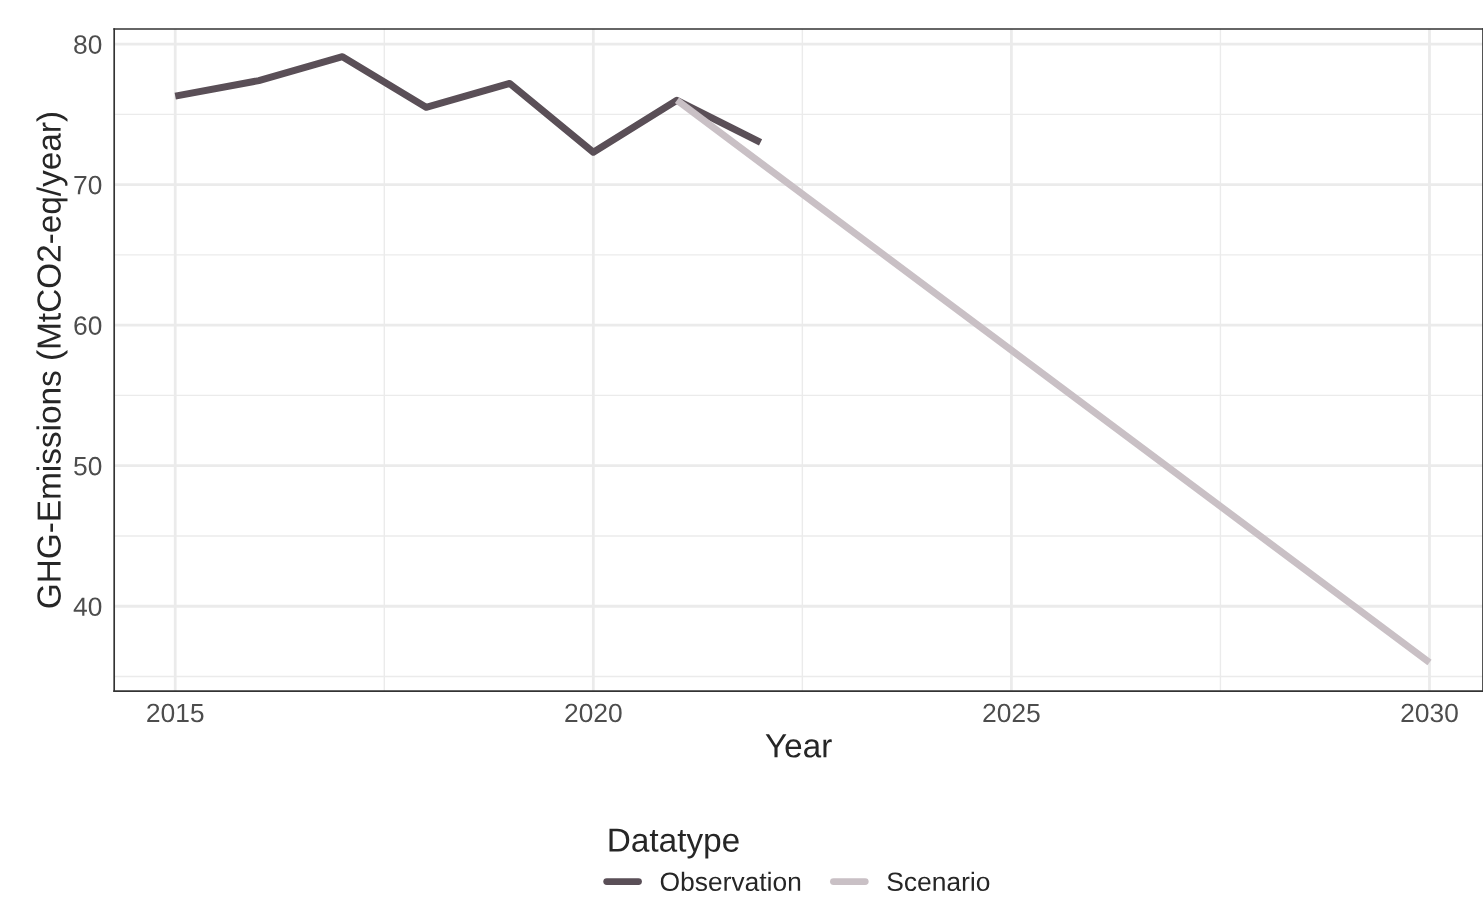 This screenshot has width=1483, height=907. I want to click on y-tick-label: 60, so click(88, 325).